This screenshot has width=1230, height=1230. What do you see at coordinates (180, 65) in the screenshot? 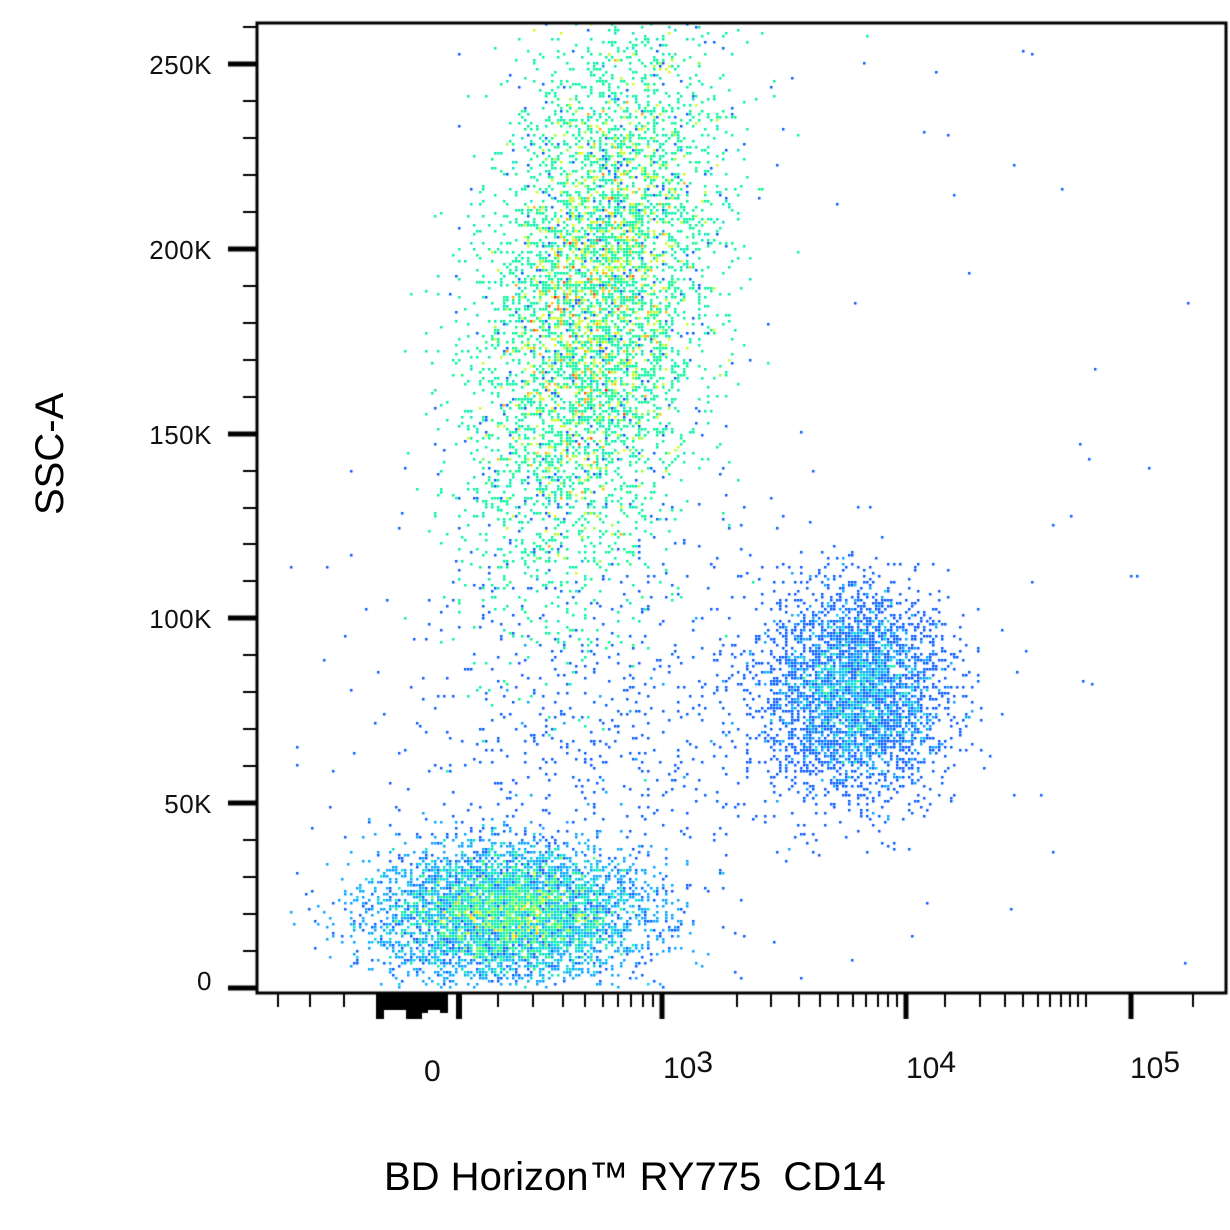
I see `y-tick-label: 250K` at bounding box center [180, 65].